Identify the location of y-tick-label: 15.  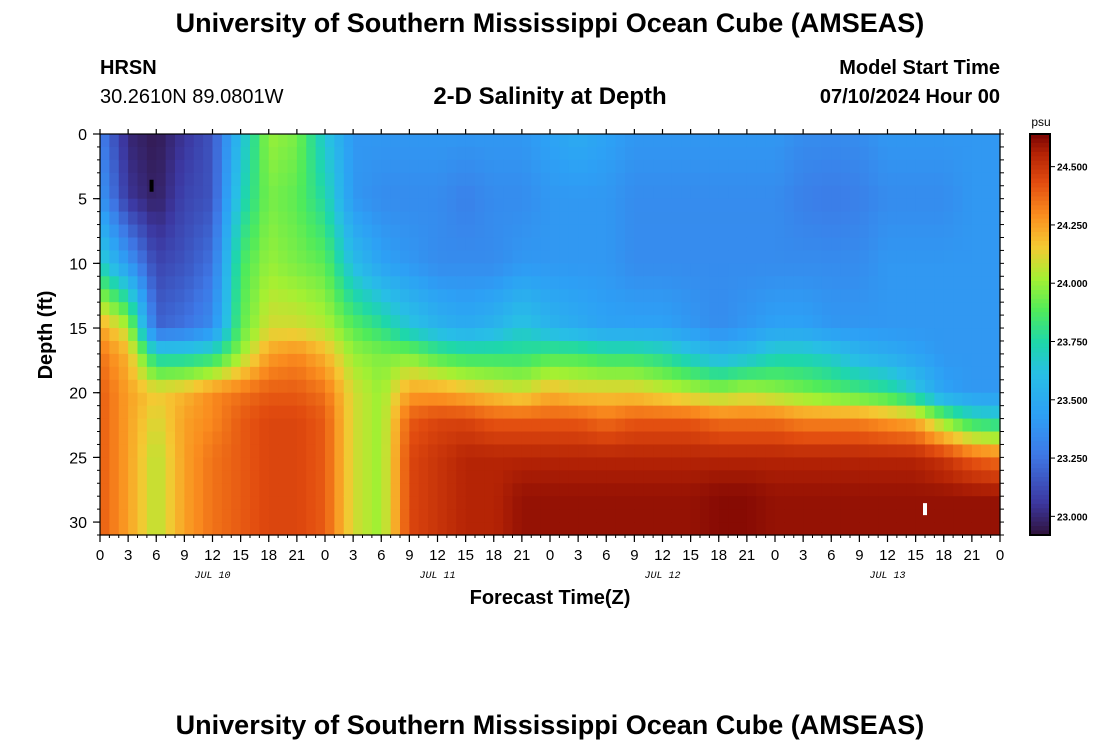
(78, 329).